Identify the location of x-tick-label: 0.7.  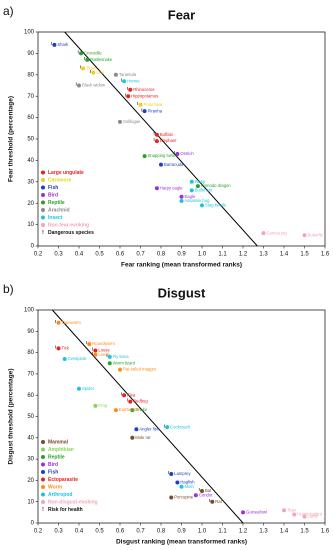
(140, 255).